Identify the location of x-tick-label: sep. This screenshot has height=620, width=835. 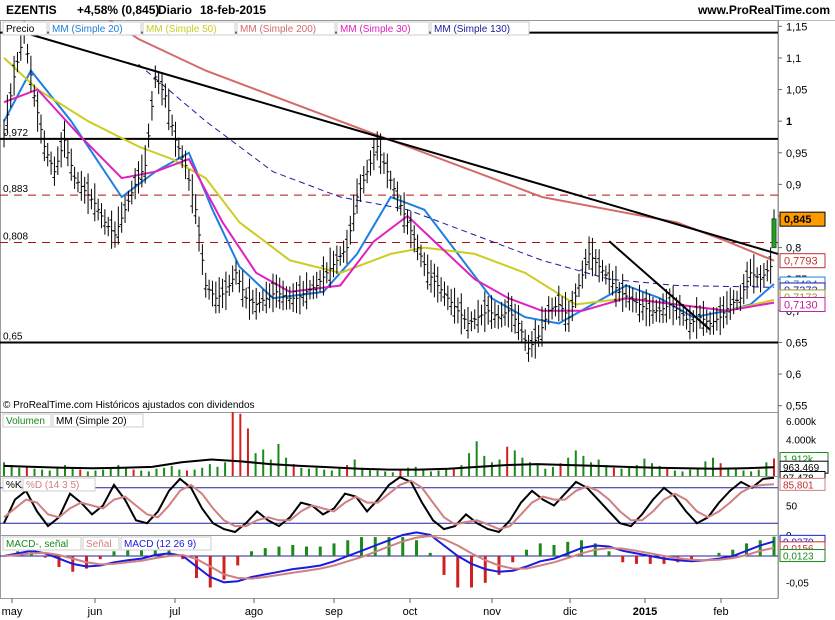
(334, 612).